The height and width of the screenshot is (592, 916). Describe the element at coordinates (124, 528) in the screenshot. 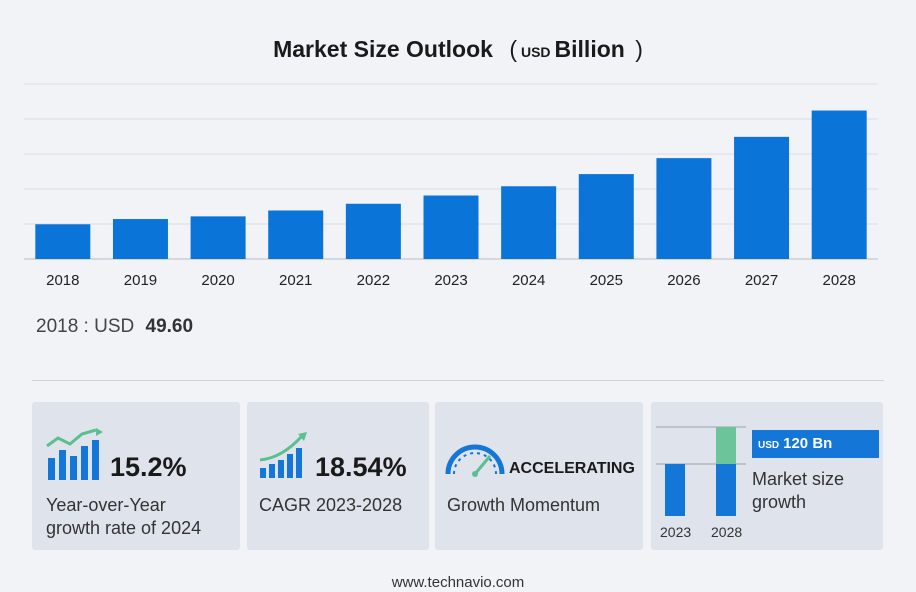

I see `yoy-caption-line2: growth rate of 2024` at that location.